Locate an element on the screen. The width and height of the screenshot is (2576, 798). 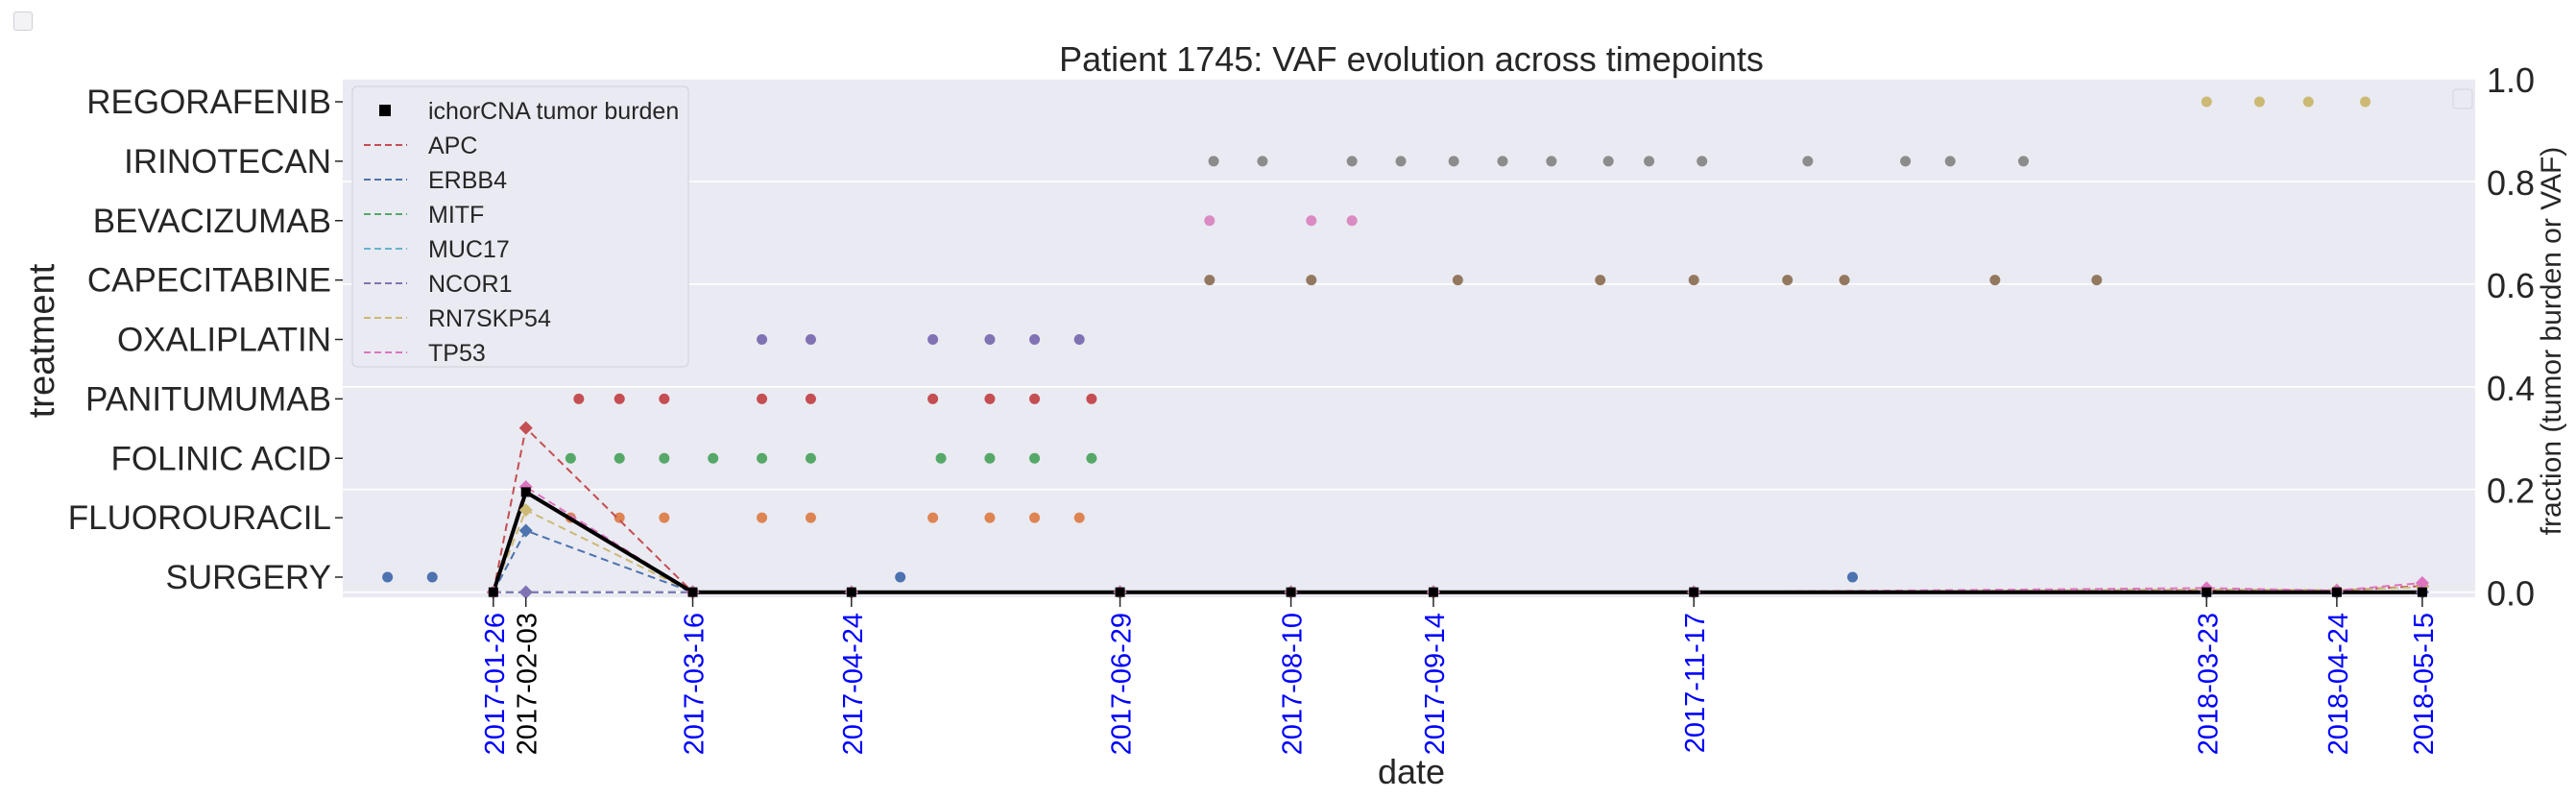
x-tick-label: 2017-08-10 is located at coordinates (1293, 684).